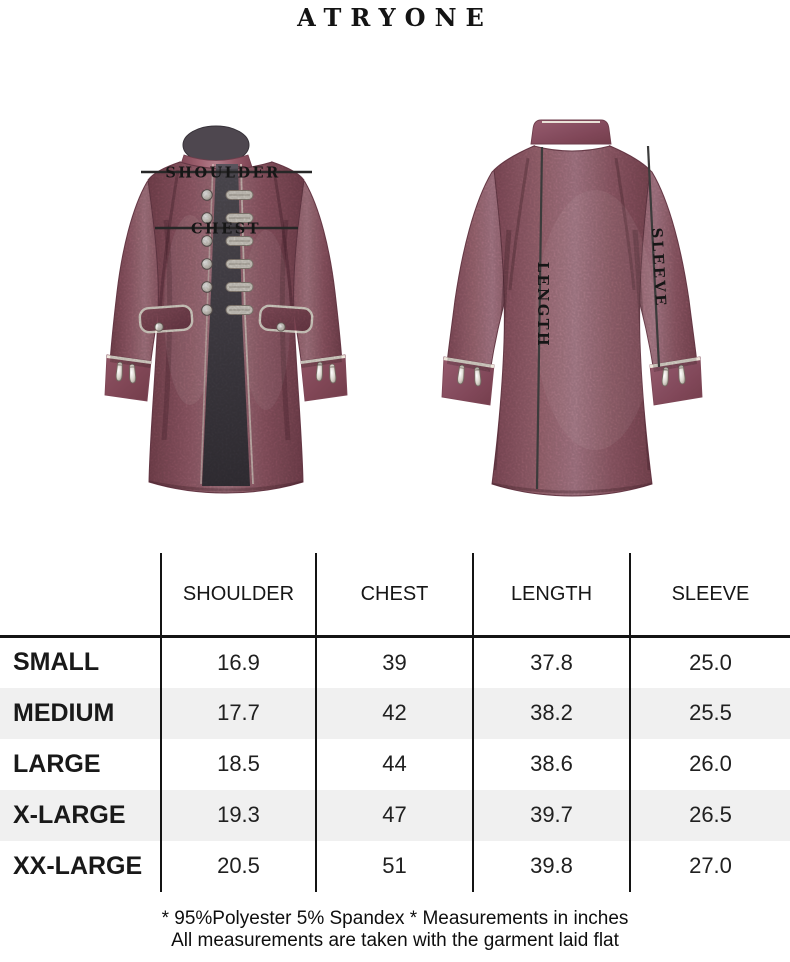 This screenshot has height=962, width=790. I want to click on chest-measure-label: CHEST, so click(226, 229).